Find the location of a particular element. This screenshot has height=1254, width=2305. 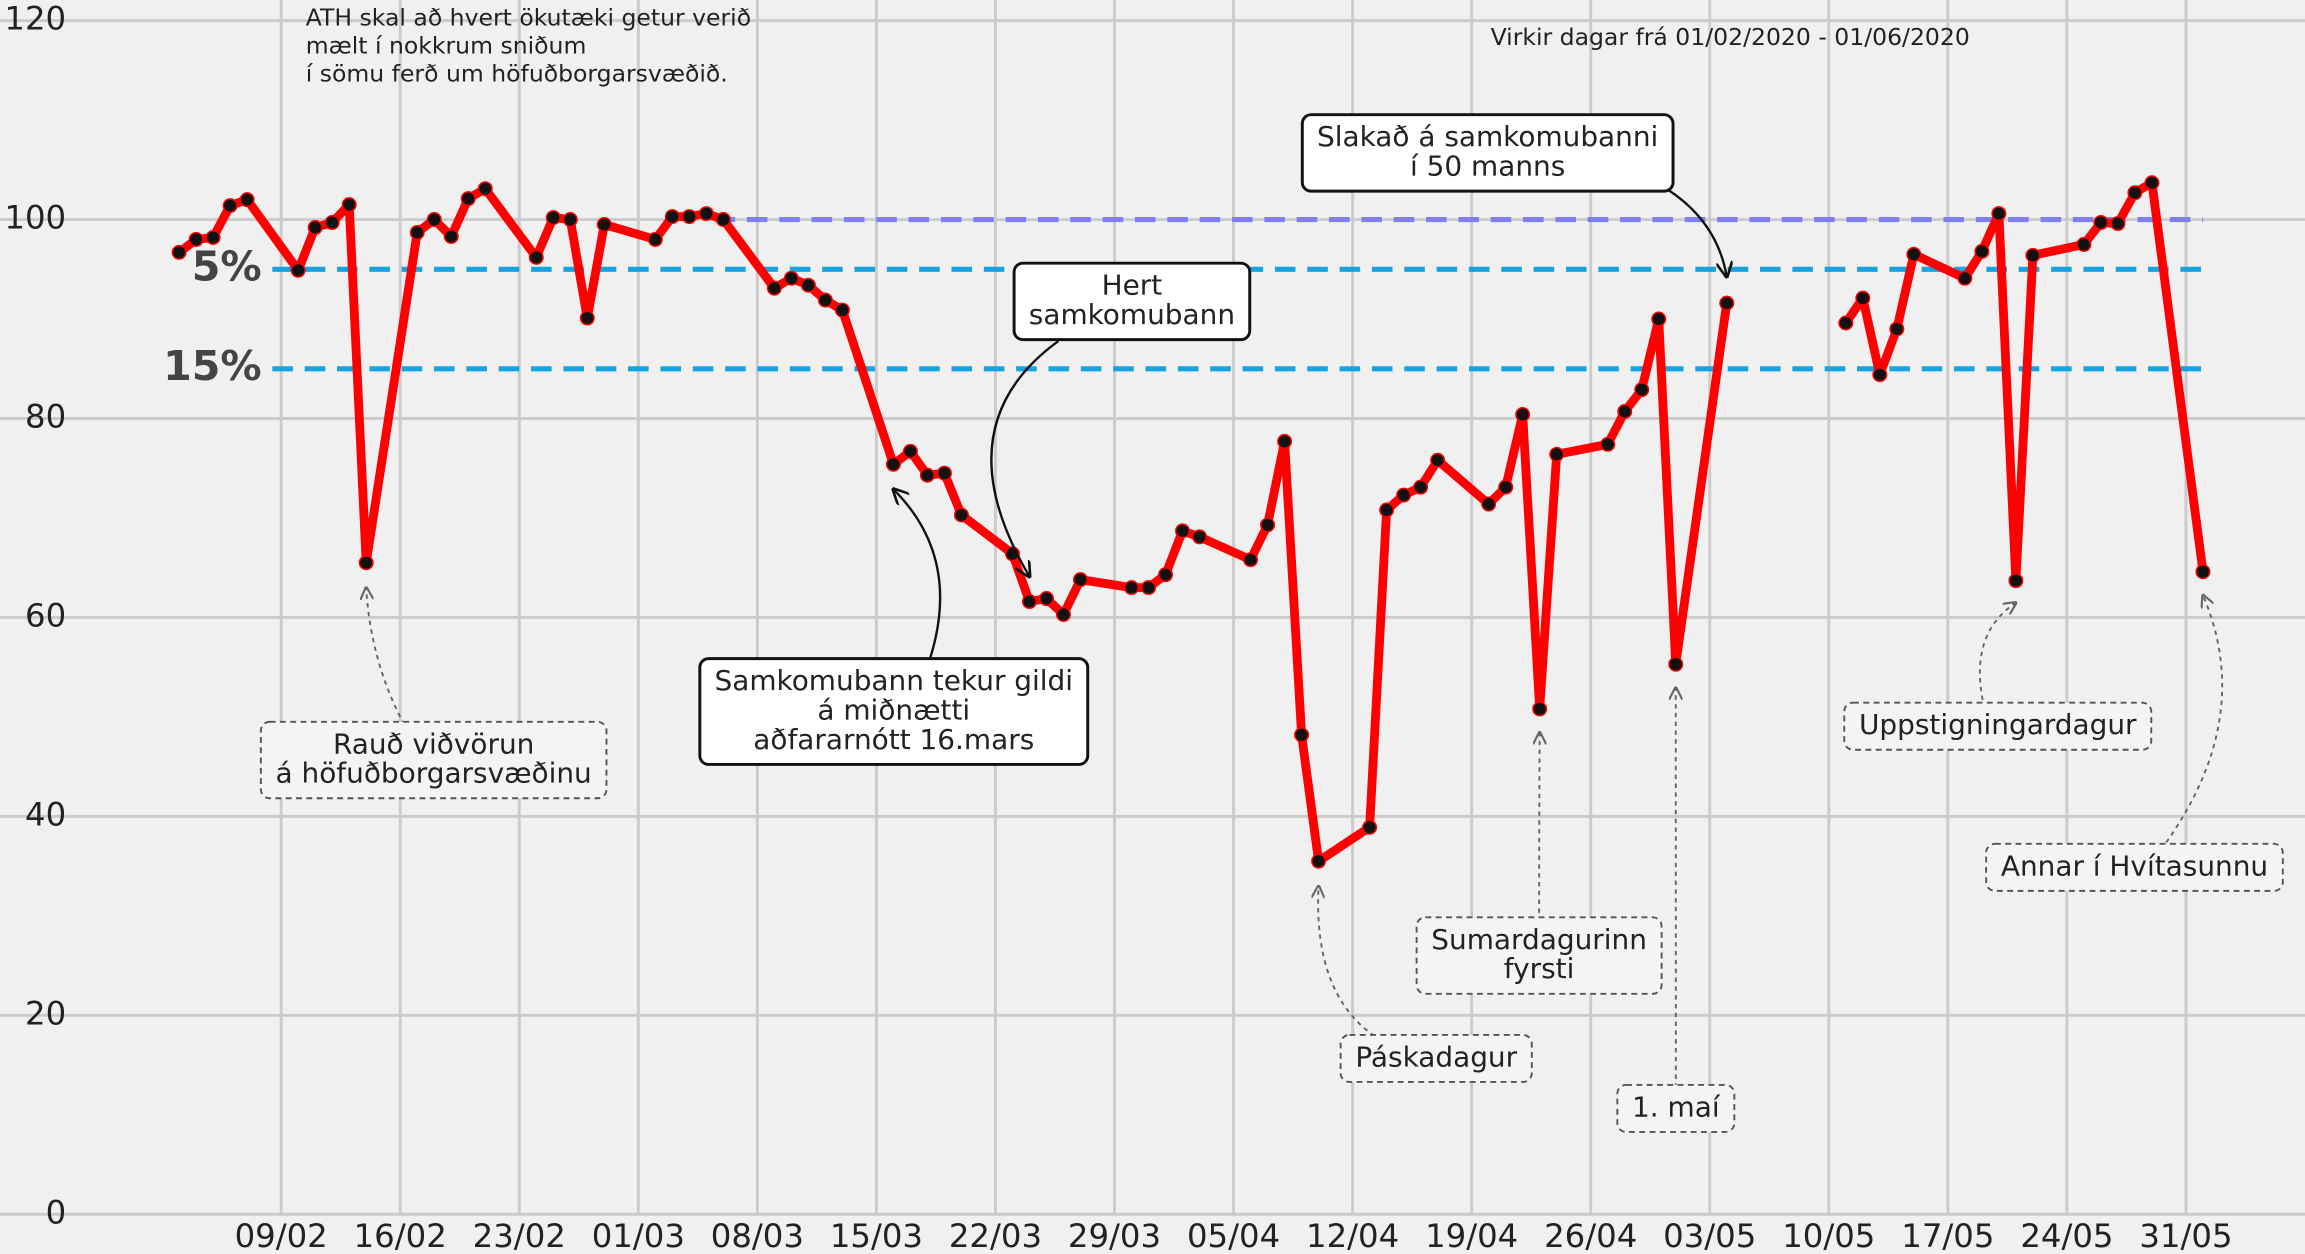

x-tick-label: 24/05 is located at coordinates (2066, 1235).